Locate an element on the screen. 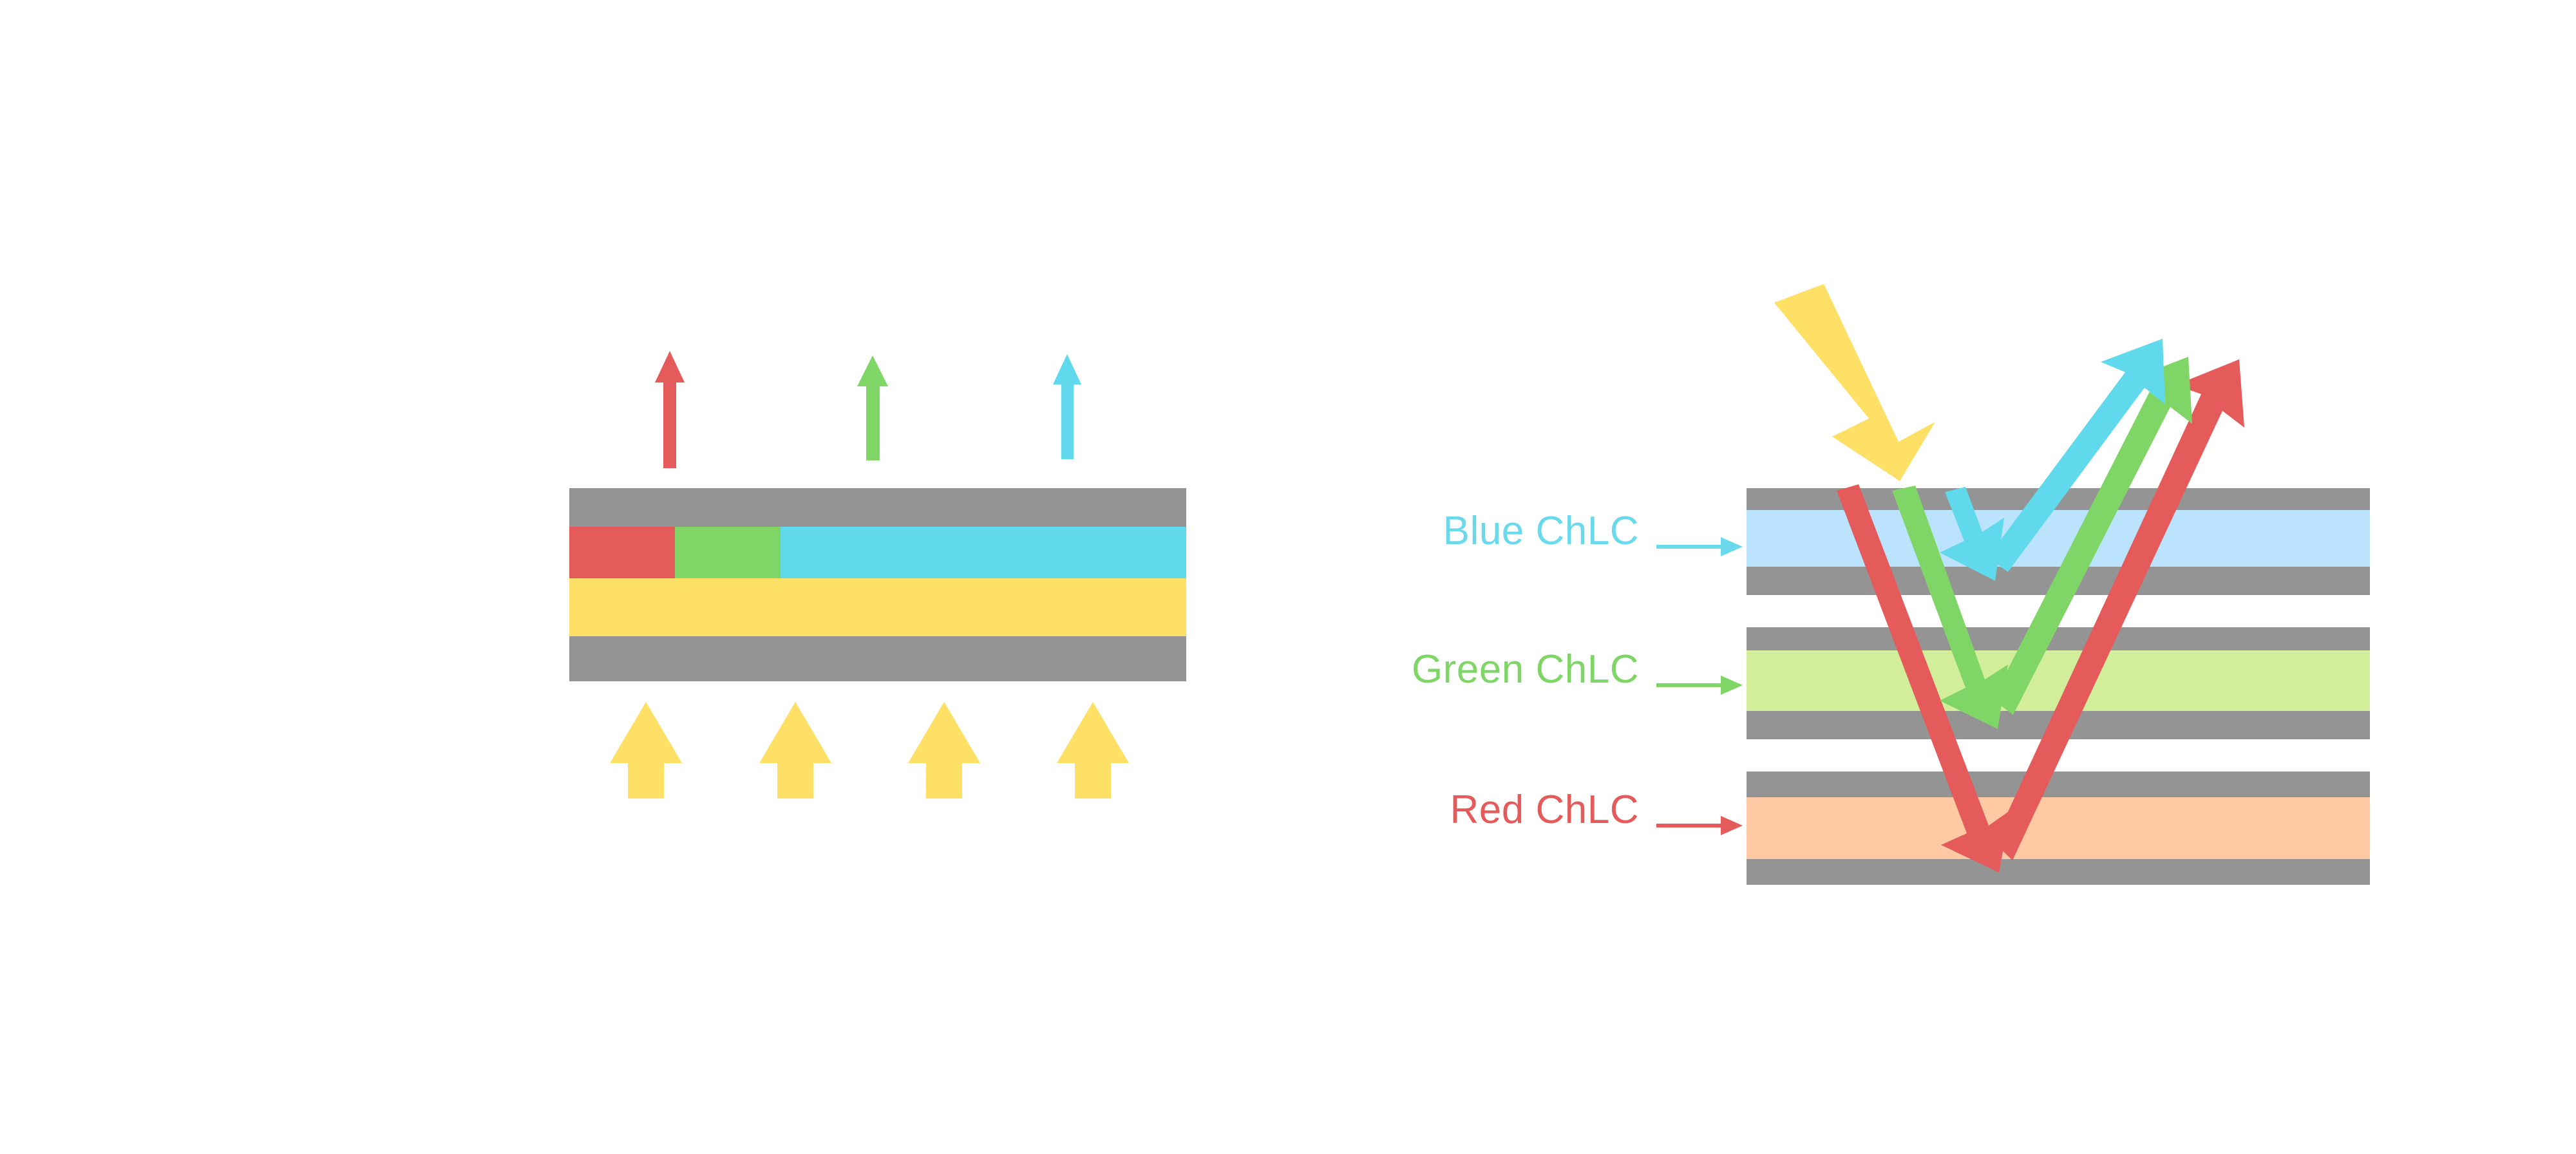  blue-ray-up-arrow is located at coordinates (2076, 456).